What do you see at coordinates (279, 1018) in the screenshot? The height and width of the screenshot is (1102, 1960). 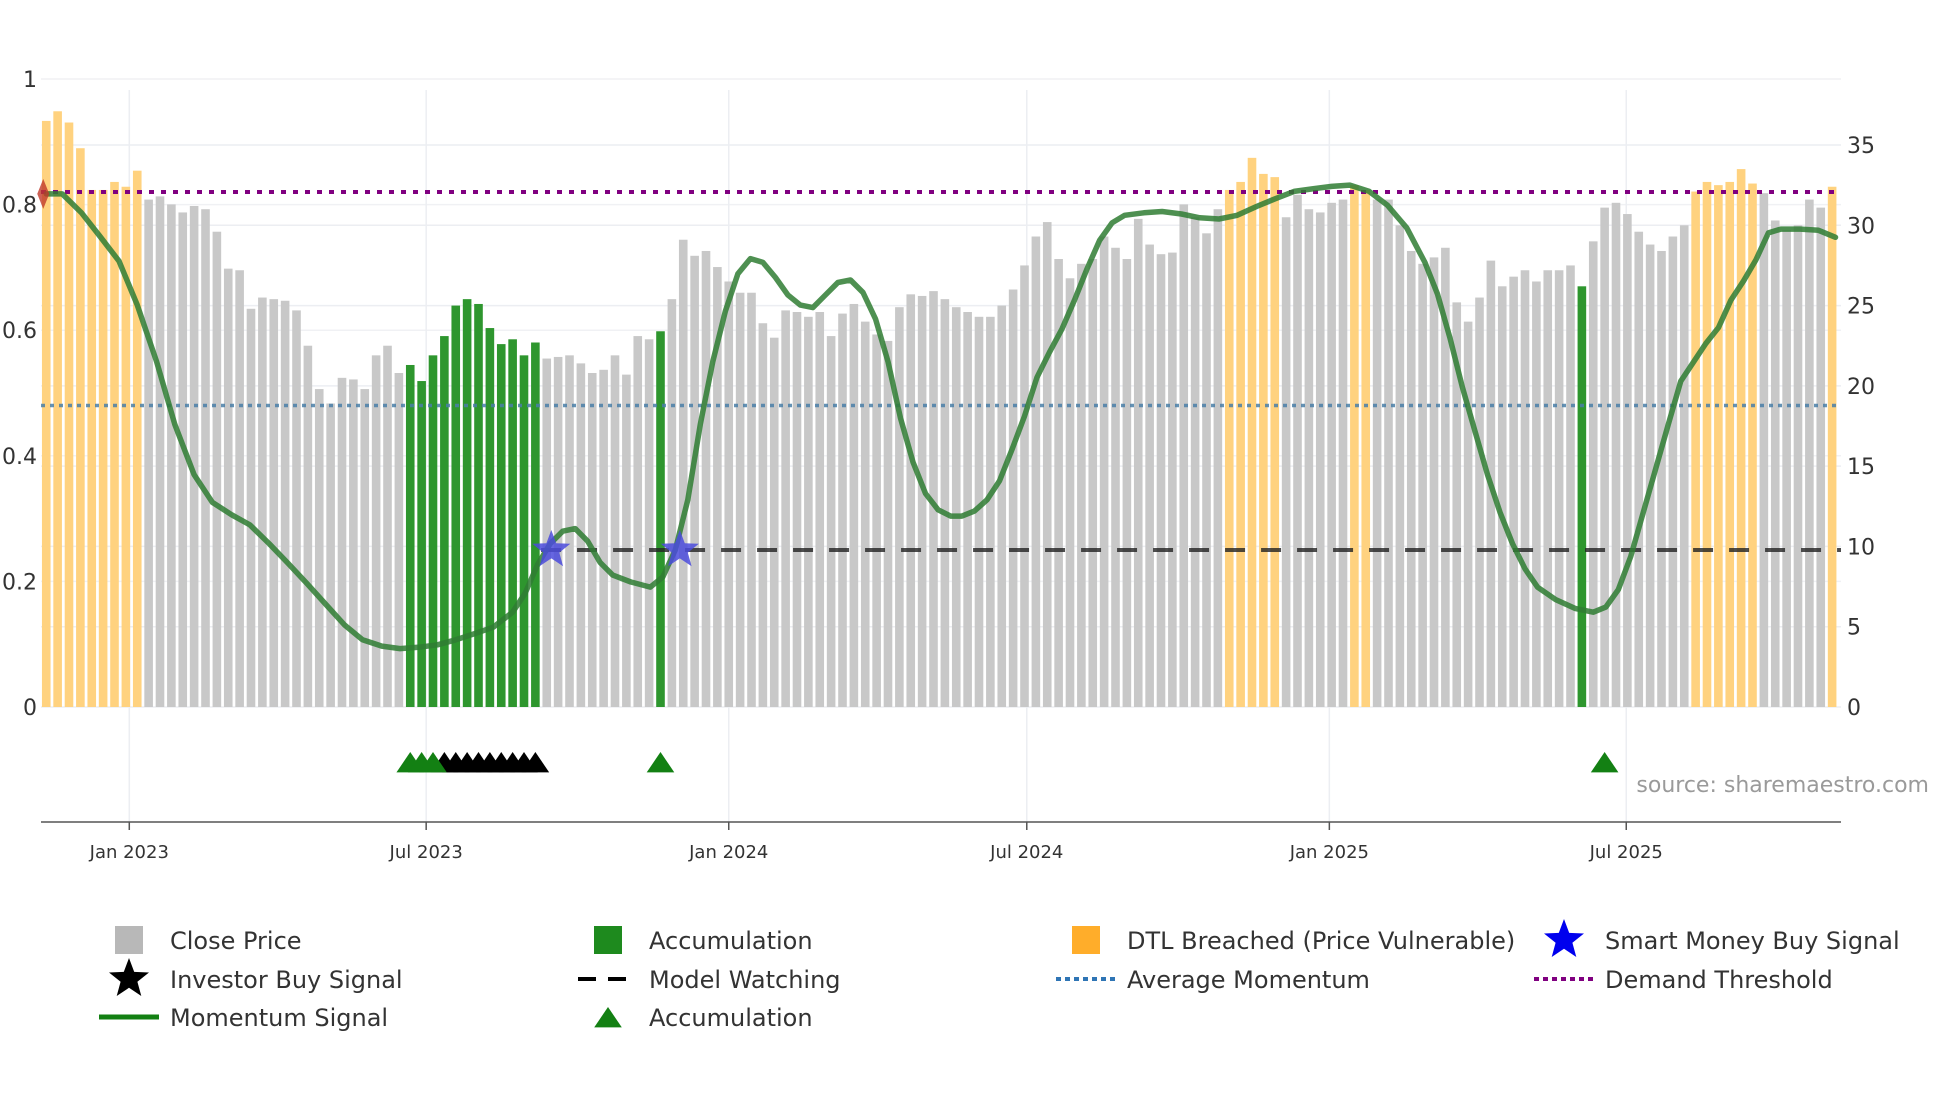 I see `legend-label: Momentum Signal` at bounding box center [279, 1018].